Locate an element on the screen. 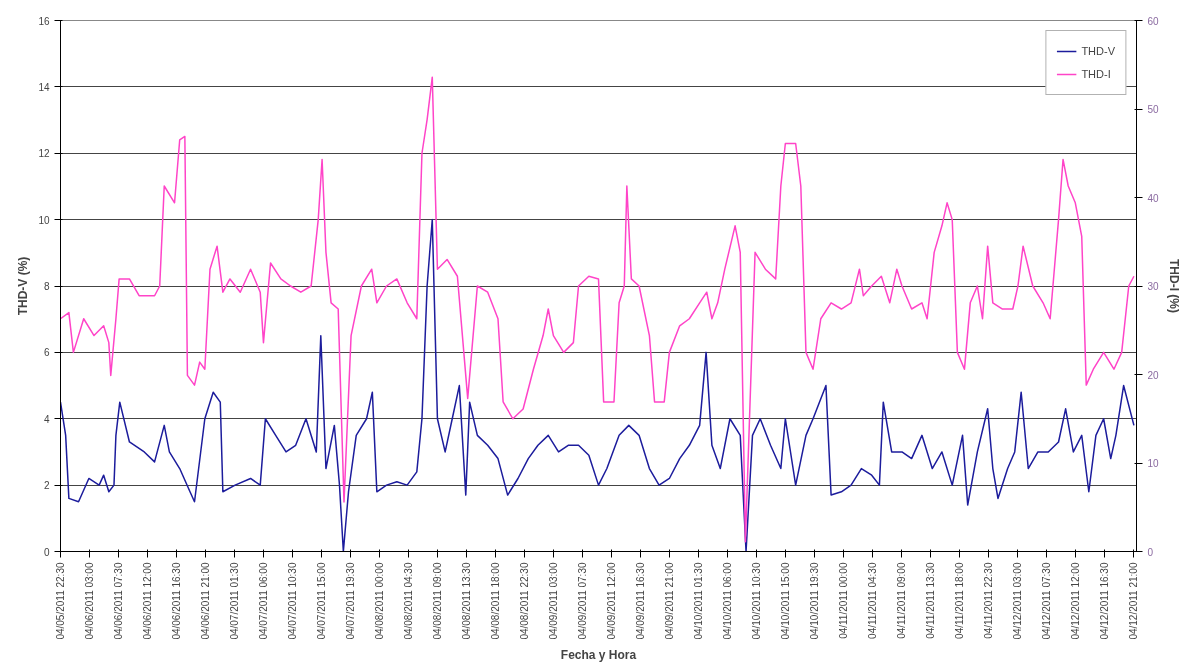 This screenshot has height=672, width=1204. x-axis-title: Fecha y Hora is located at coordinates (598, 654).